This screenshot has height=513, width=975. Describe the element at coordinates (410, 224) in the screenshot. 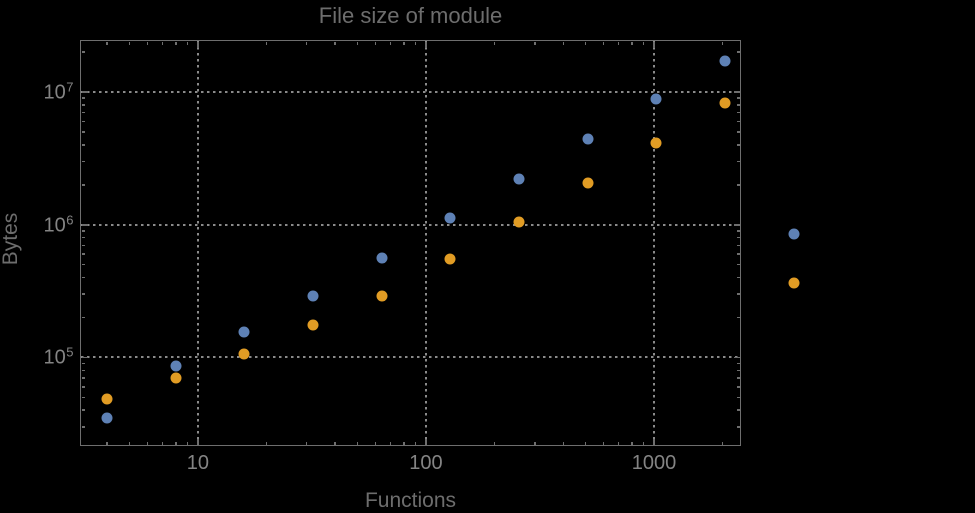

I see `gridline-horizontal` at that location.